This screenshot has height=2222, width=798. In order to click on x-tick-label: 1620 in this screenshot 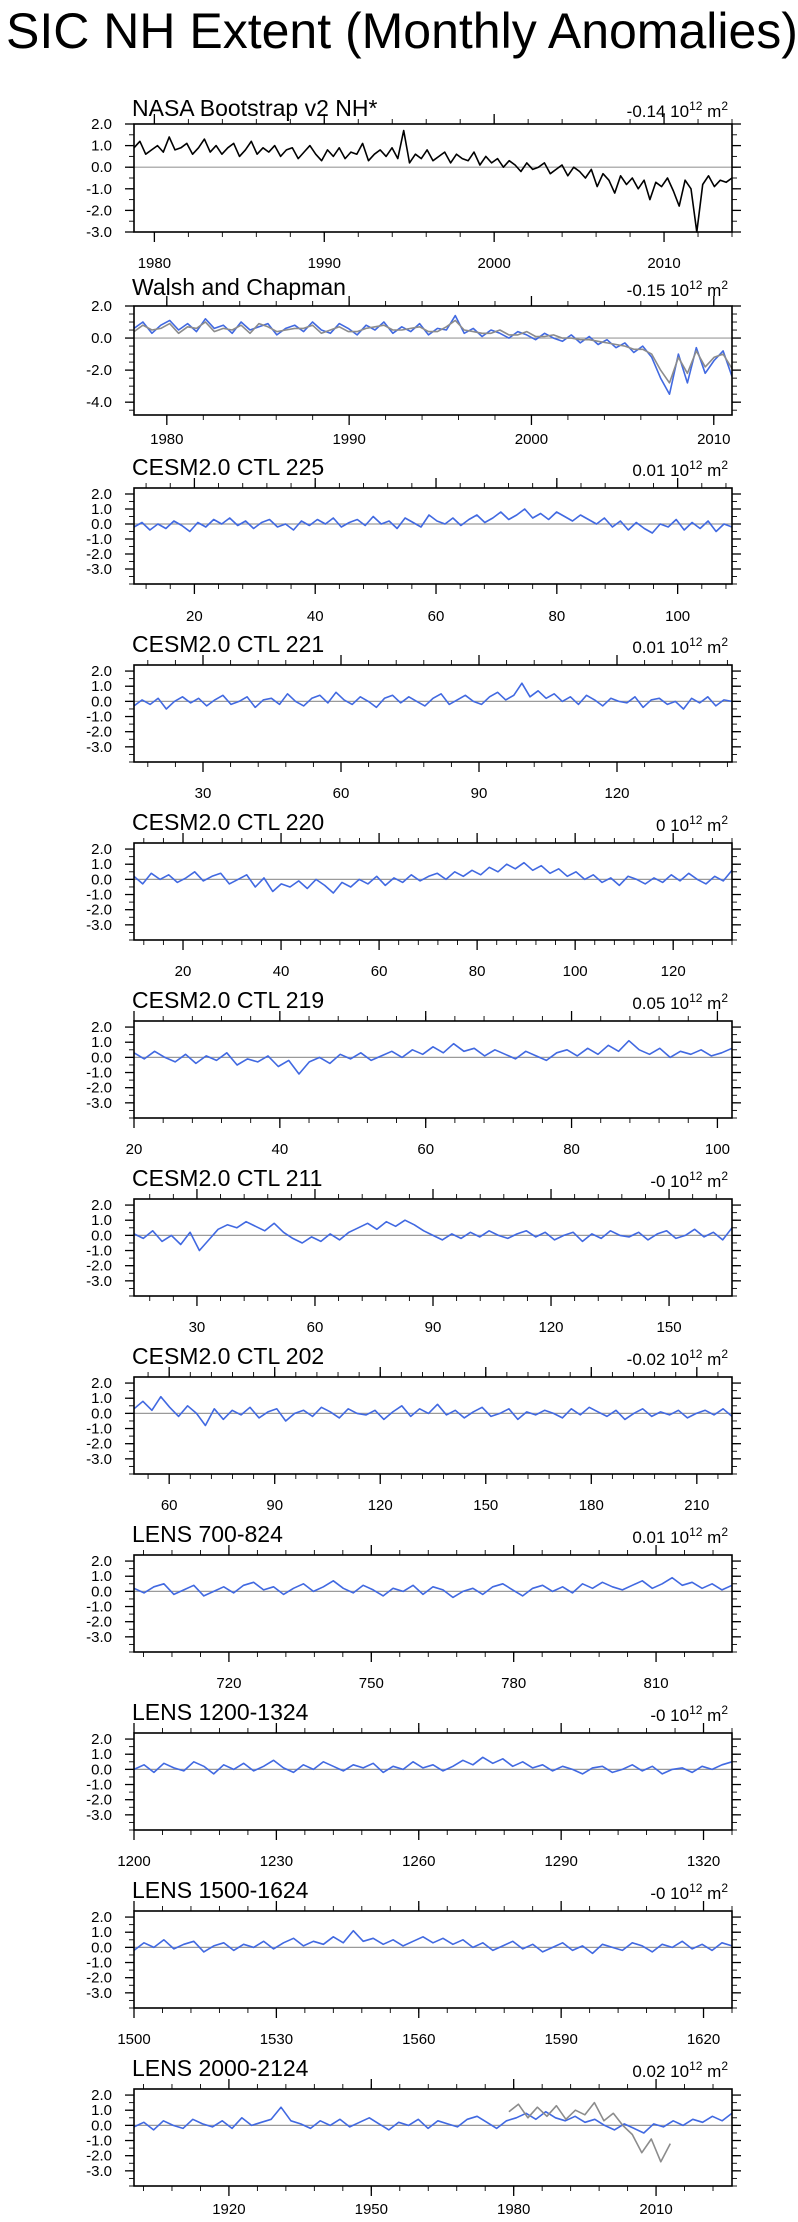, I will do `click(703, 2039)`.